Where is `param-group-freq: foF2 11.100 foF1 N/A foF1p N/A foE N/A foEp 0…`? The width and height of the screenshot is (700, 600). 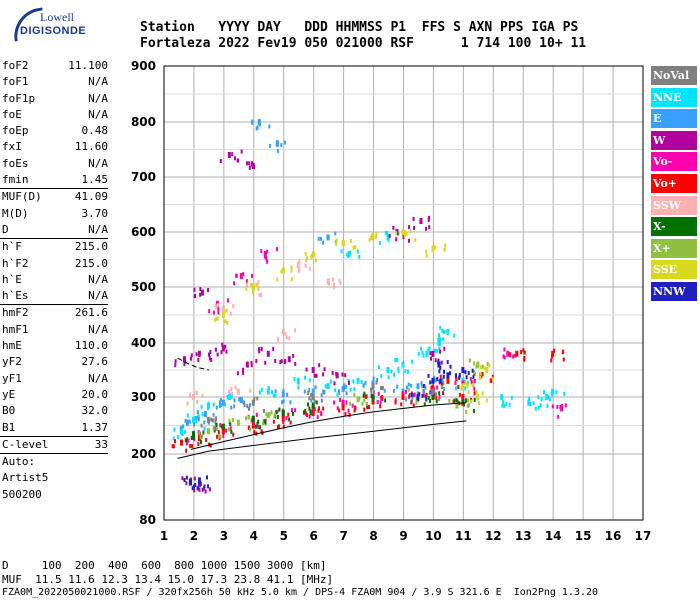 param-group-freq: foF2 11.100 foF1 N/A foF1p N/A foE N/A foEp 0… is located at coordinates (56, 123).